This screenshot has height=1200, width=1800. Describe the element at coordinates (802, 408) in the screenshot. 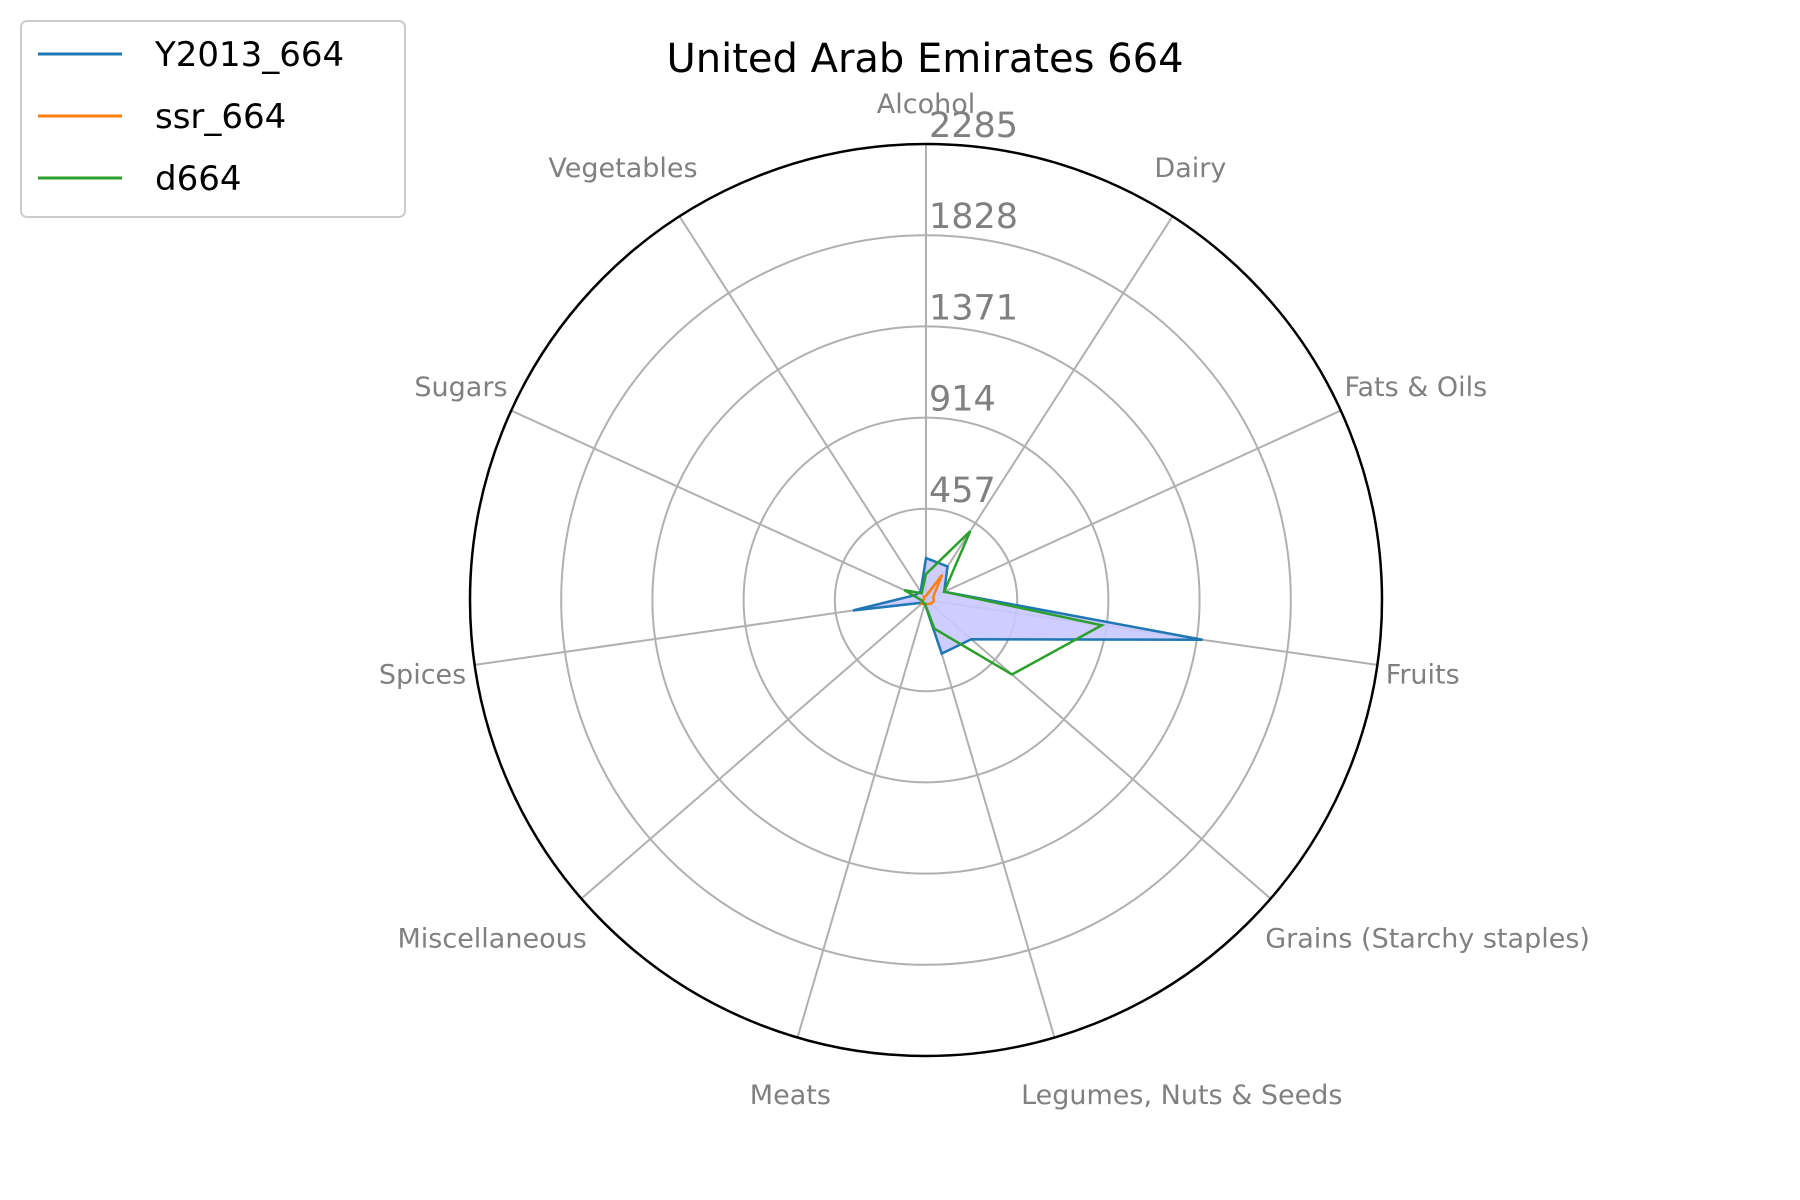

I see `spoke-vegetables` at that location.